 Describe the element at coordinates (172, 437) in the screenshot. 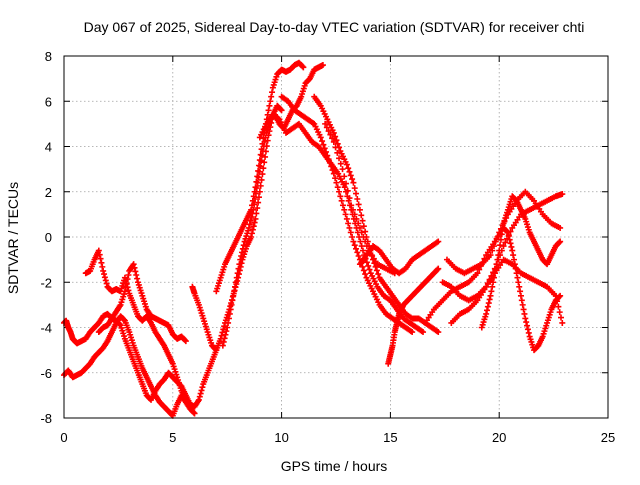

I see `x-tick-label: 5` at that location.